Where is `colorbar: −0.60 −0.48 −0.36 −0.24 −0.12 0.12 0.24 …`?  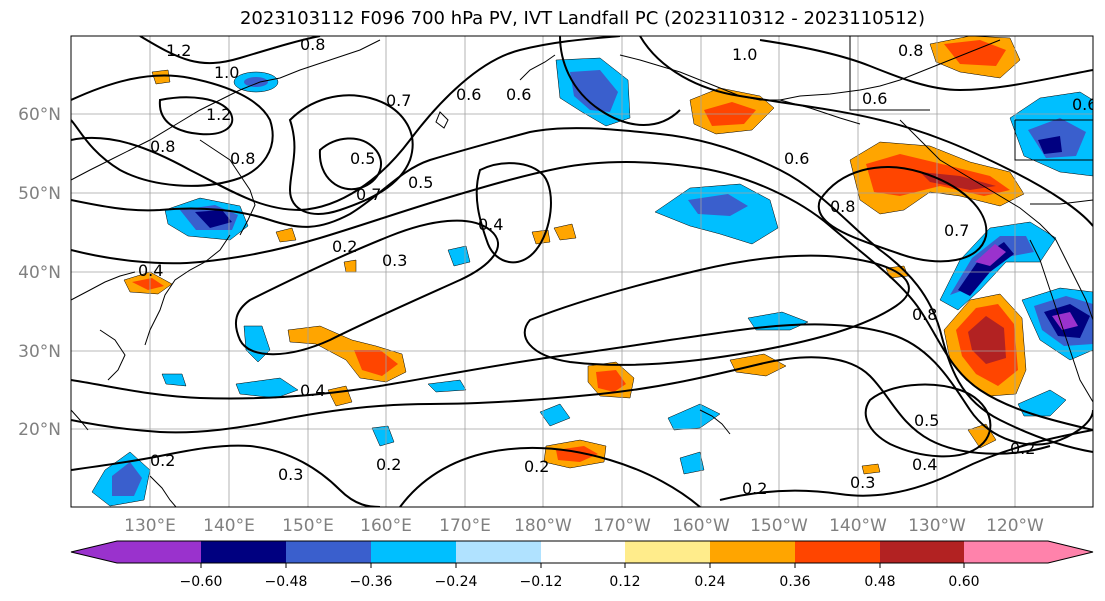
colorbar: −0.60 −0.48 −0.36 −0.24 −0.12 0.12 0.24 … is located at coordinates (582, 565).